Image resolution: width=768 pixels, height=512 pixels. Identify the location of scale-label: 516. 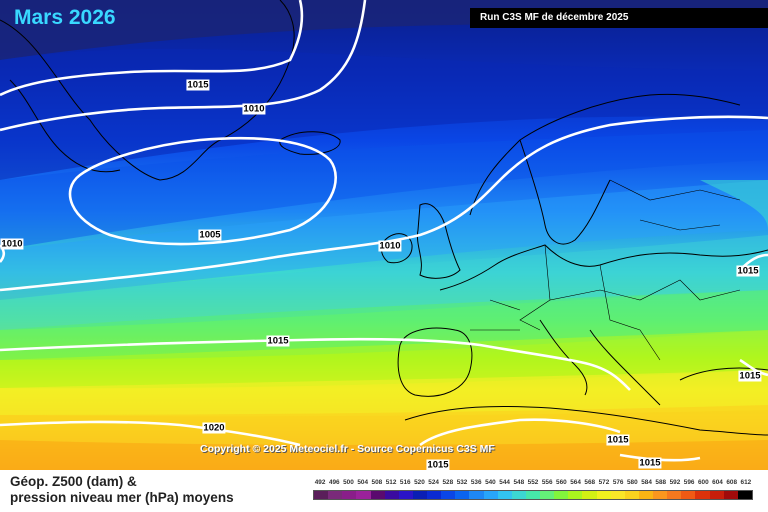
(405, 482).